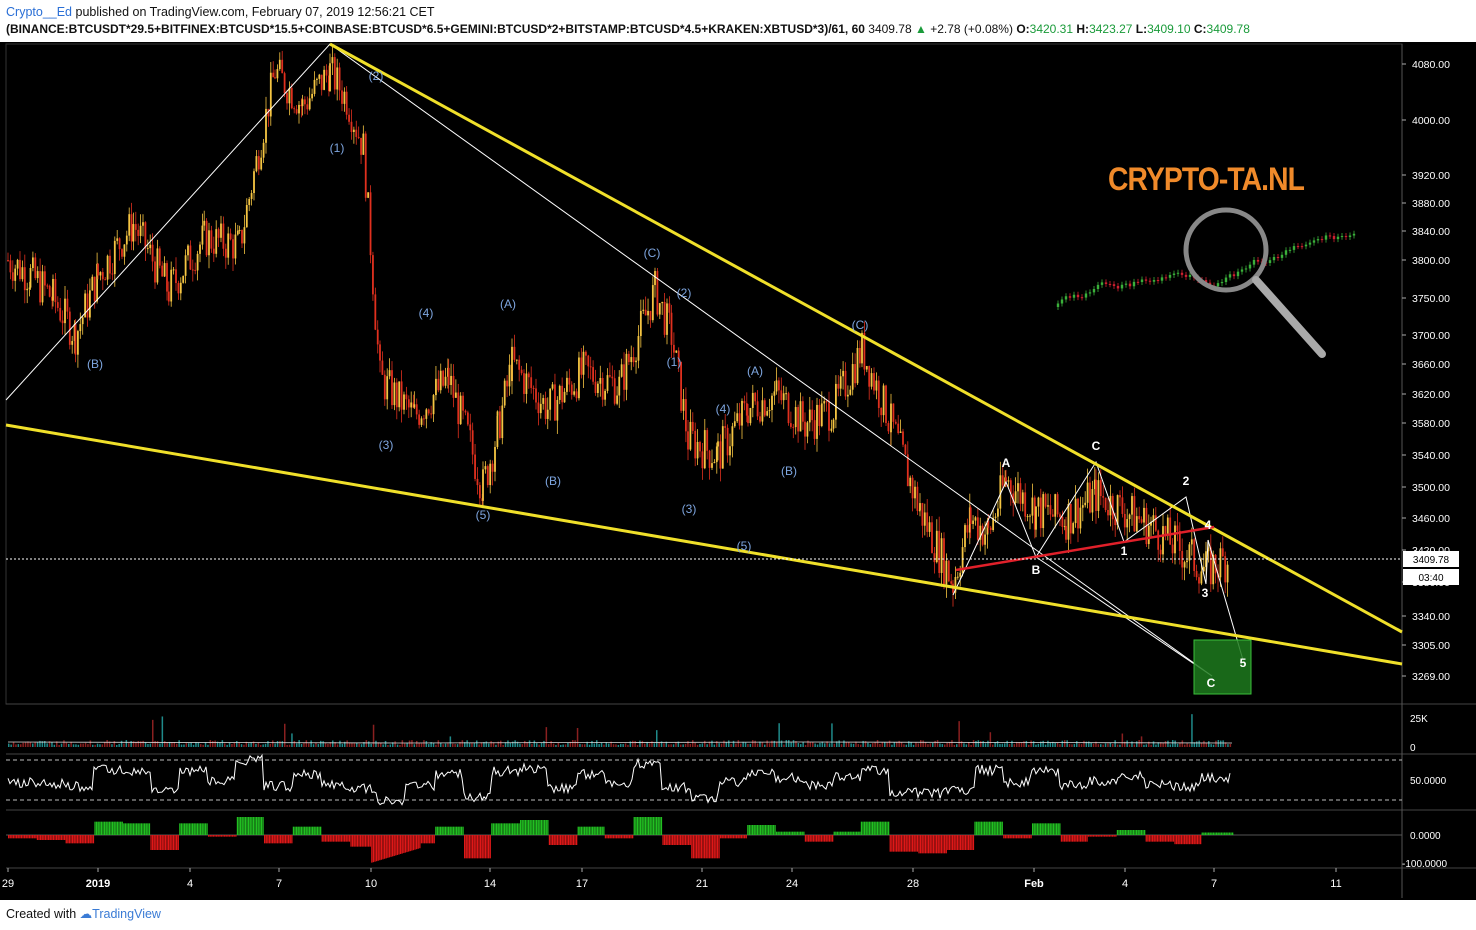 Image resolution: width=1476 pixels, height=930 pixels. What do you see at coordinates (1335, 884) in the screenshot?
I see `time-tick-label: 11` at bounding box center [1335, 884].